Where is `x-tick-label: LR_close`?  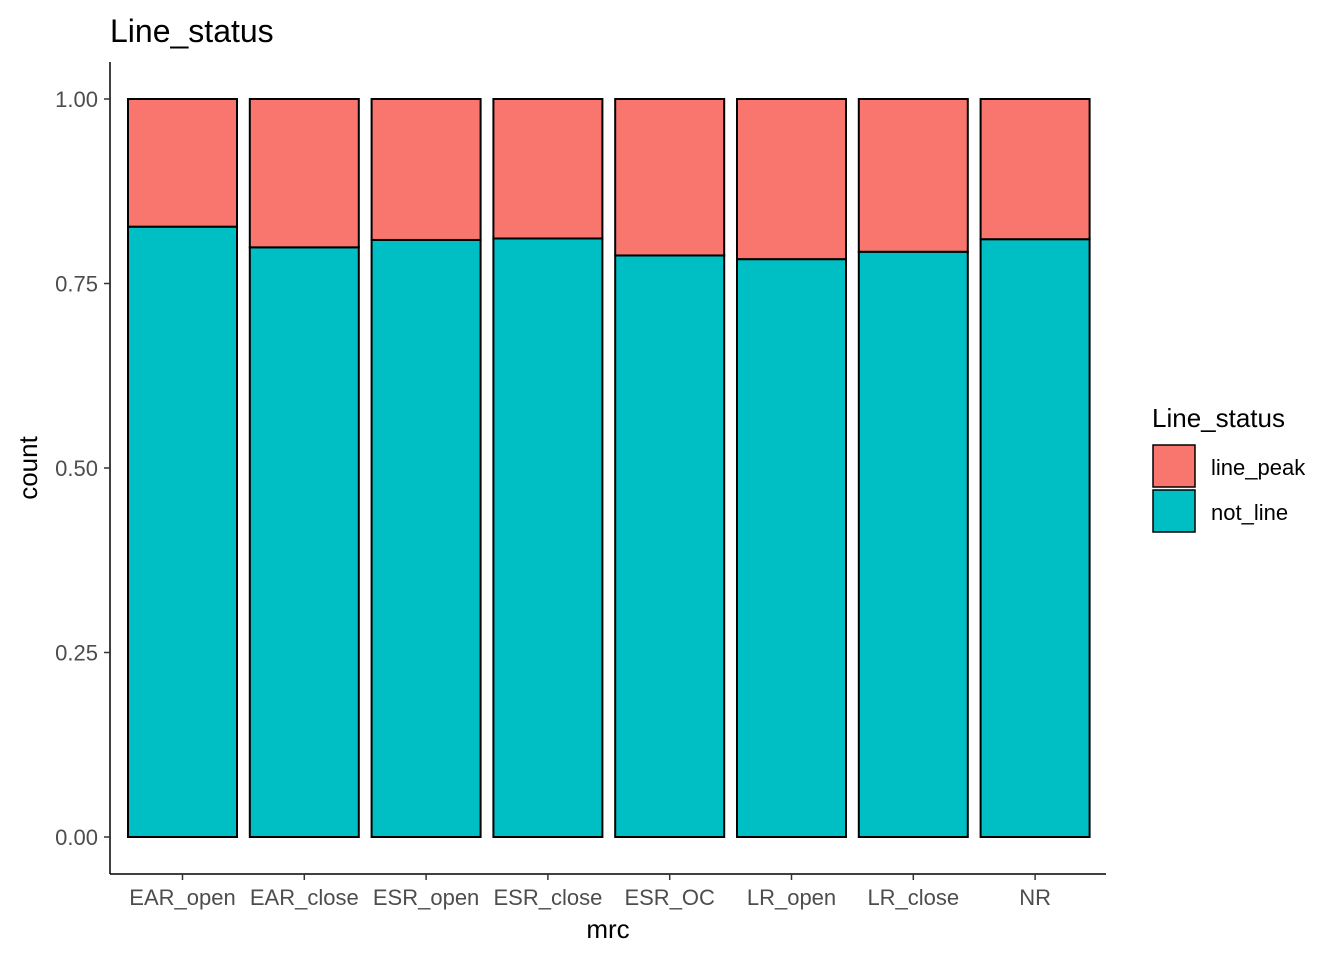 x-tick-label: LR_close is located at coordinates (913, 897).